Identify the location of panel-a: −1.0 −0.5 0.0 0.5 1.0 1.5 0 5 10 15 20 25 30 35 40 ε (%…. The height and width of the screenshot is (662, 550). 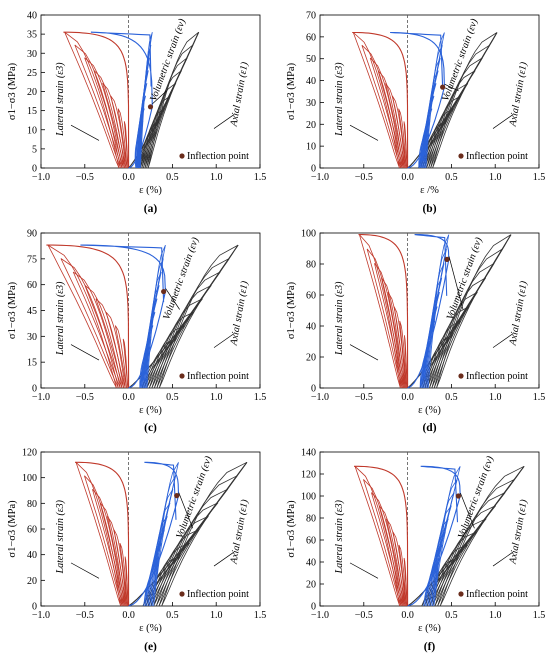
(136, 113).